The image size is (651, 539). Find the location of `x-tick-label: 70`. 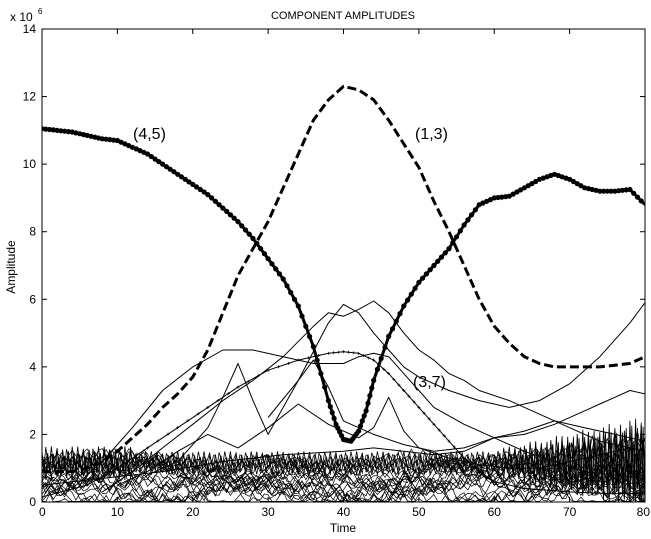

x-tick-label: 70 is located at coordinates (570, 512).